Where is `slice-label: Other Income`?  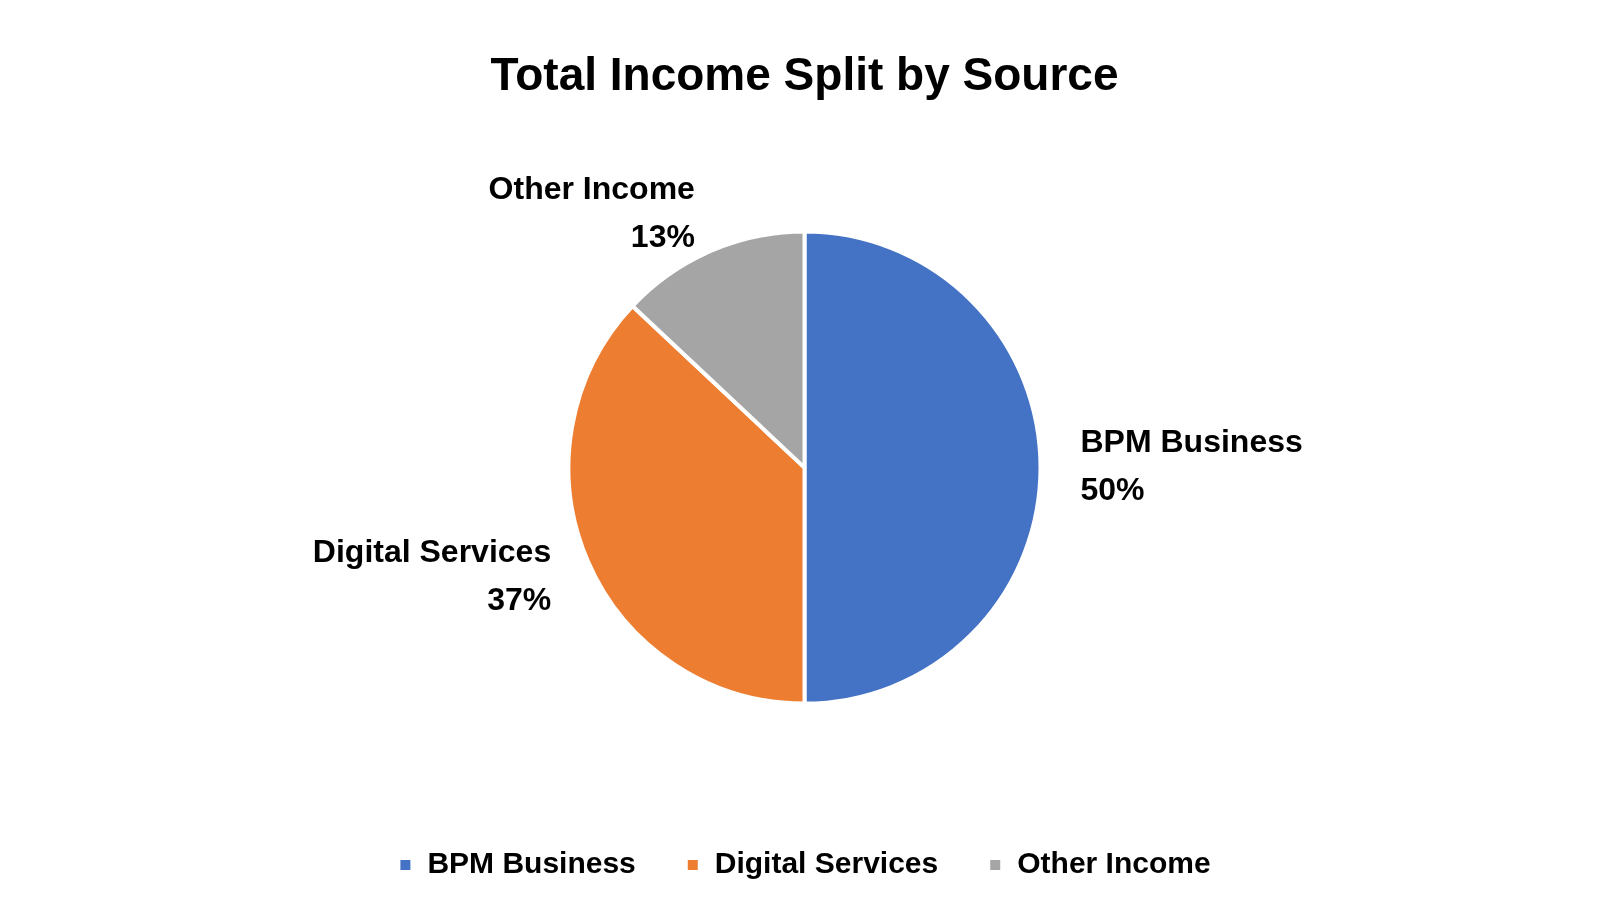 slice-label: Other Income is located at coordinates (591, 188).